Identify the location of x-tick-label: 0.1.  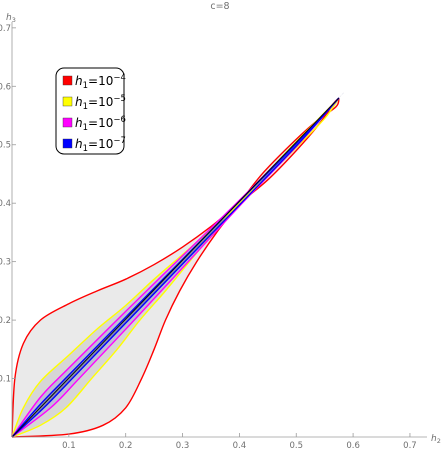
(69, 446).